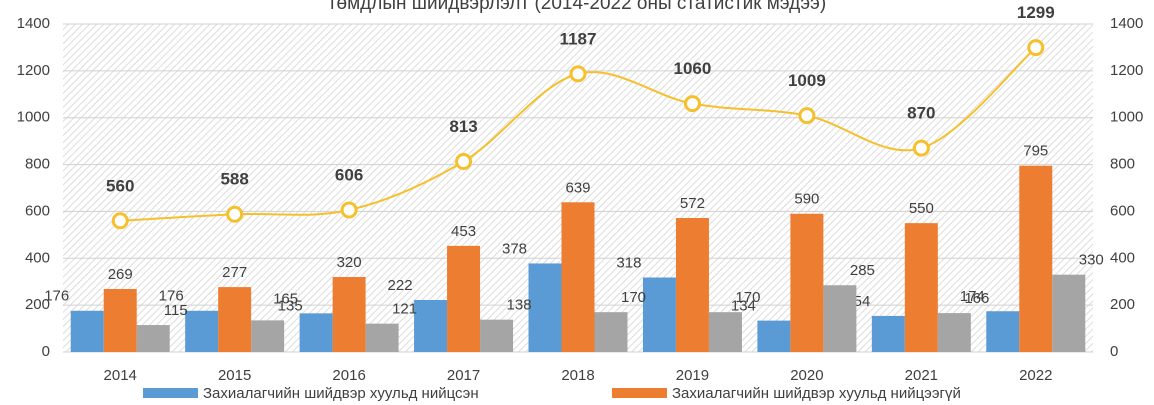  What do you see at coordinates (692, 203) in the screenshot?
I see `value-label: 572` at bounding box center [692, 203].